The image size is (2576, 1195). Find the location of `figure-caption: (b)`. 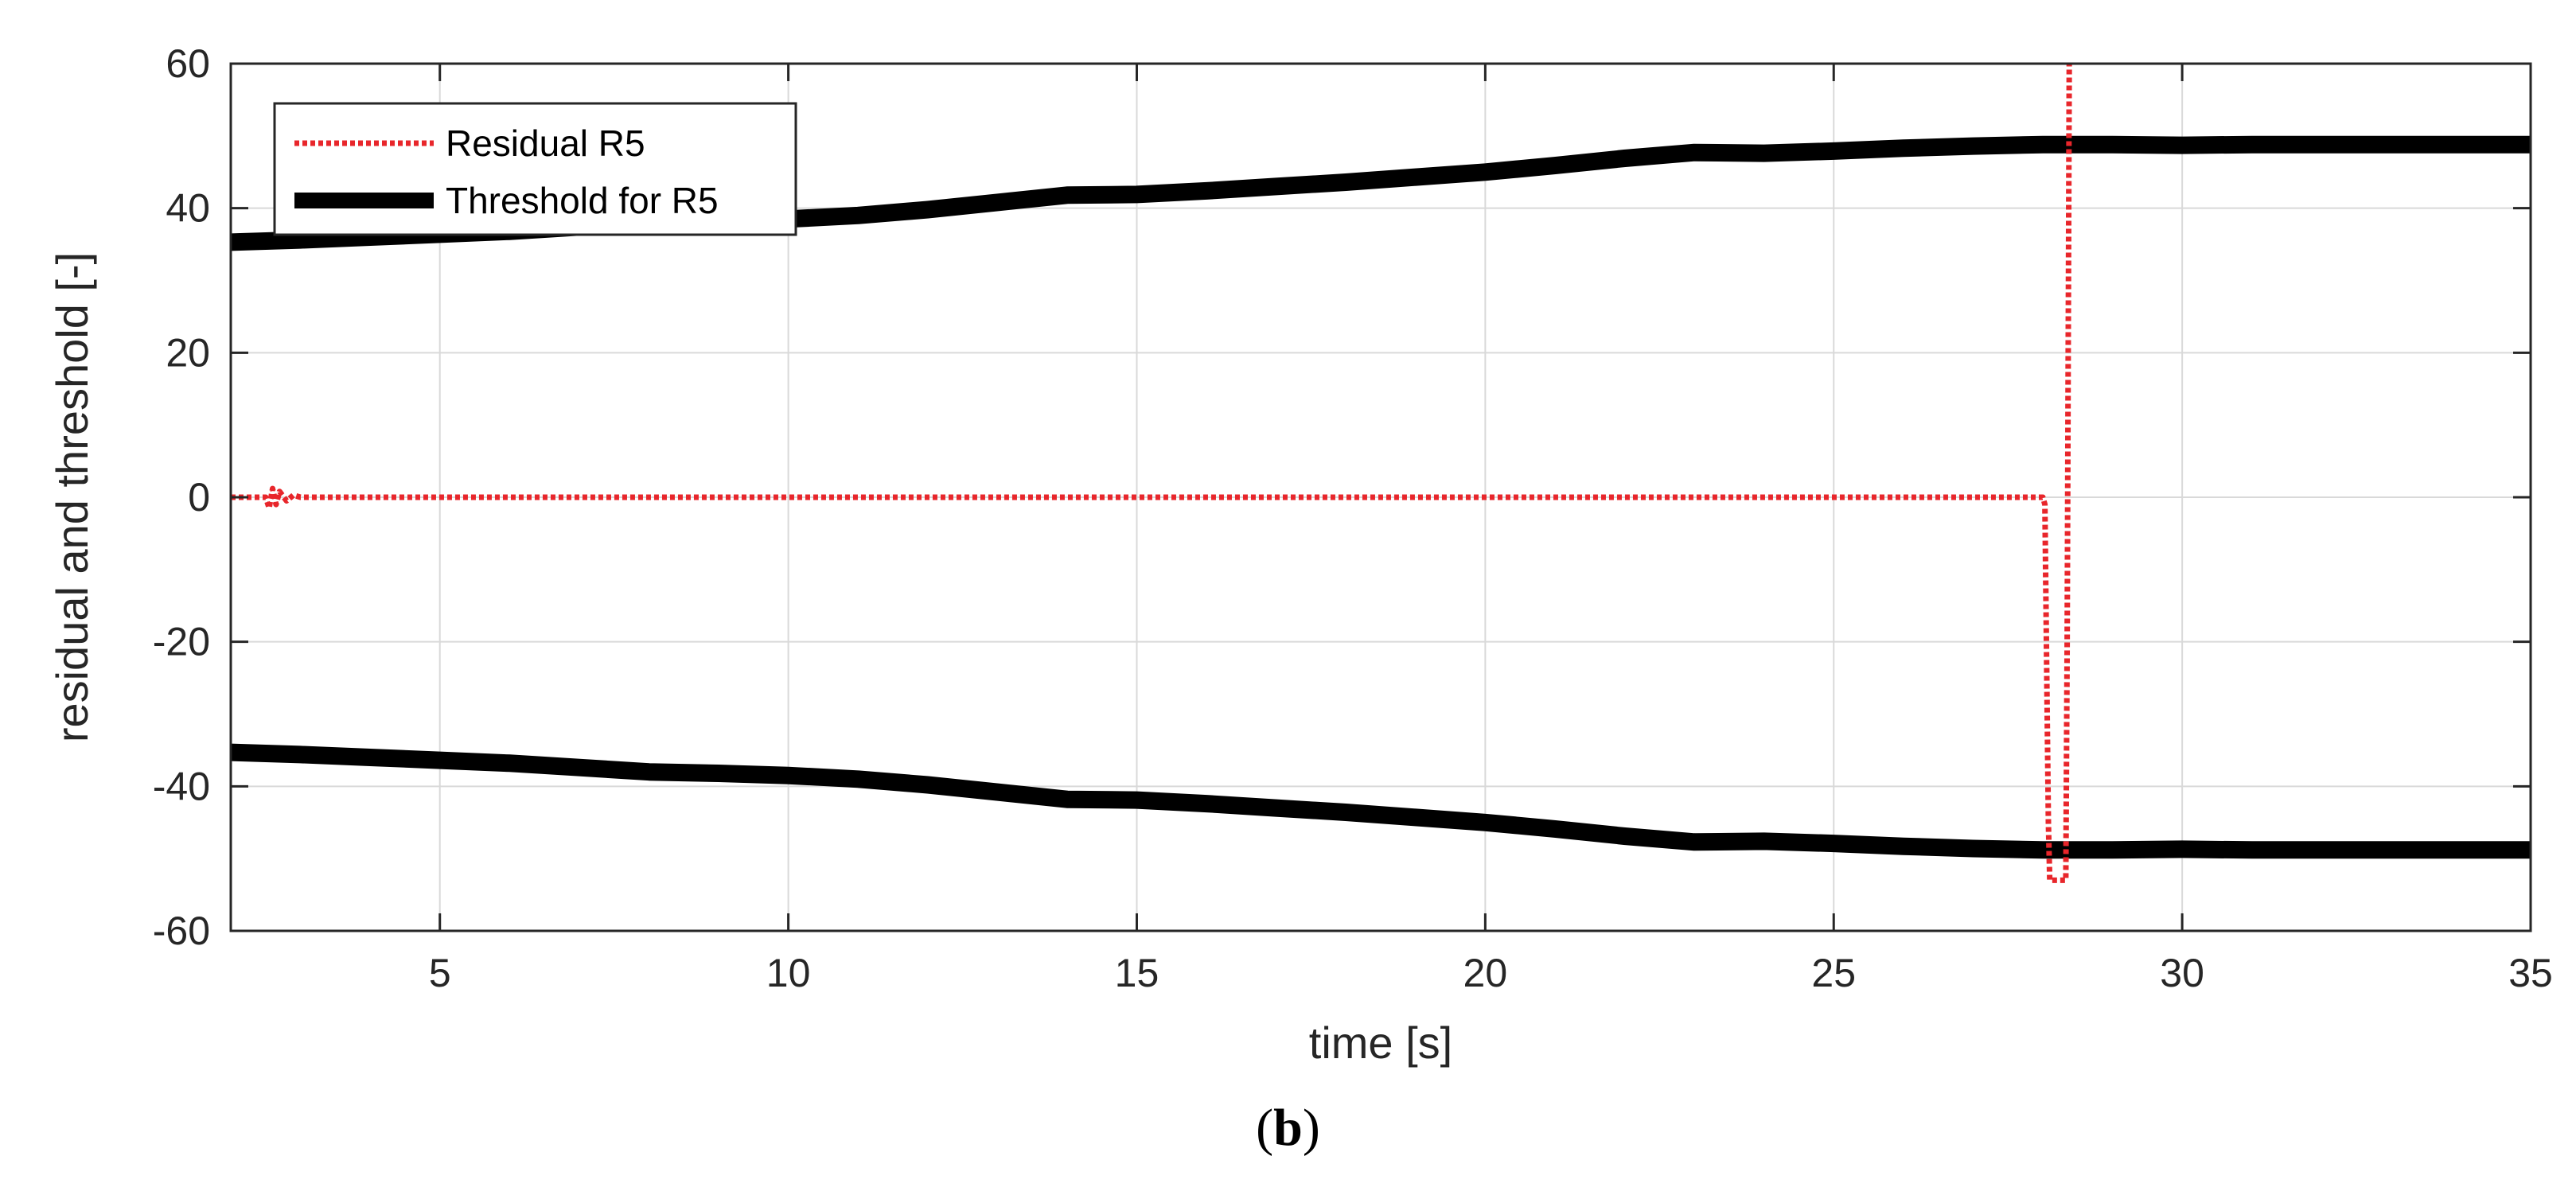

figure-caption: (b) is located at coordinates (1288, 1128).